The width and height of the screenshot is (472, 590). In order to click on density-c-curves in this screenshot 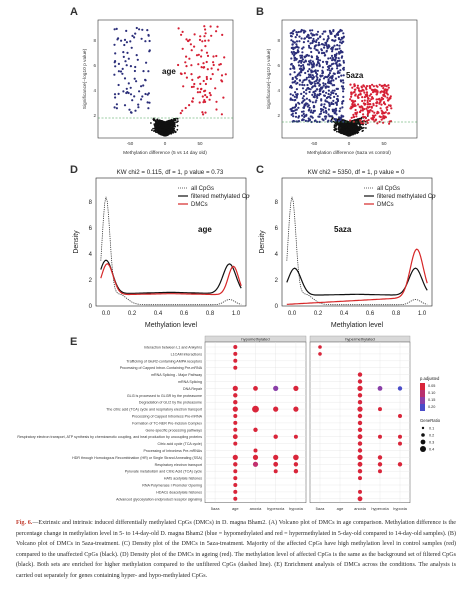, I will do `click(357, 251)`.